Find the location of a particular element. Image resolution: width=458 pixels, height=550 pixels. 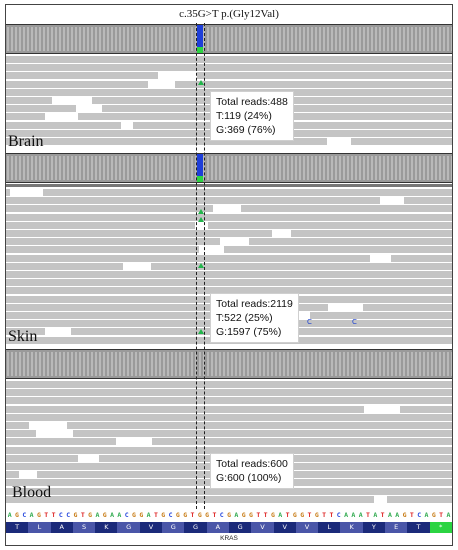

coverage-track-brain is located at coordinates (229, 39).